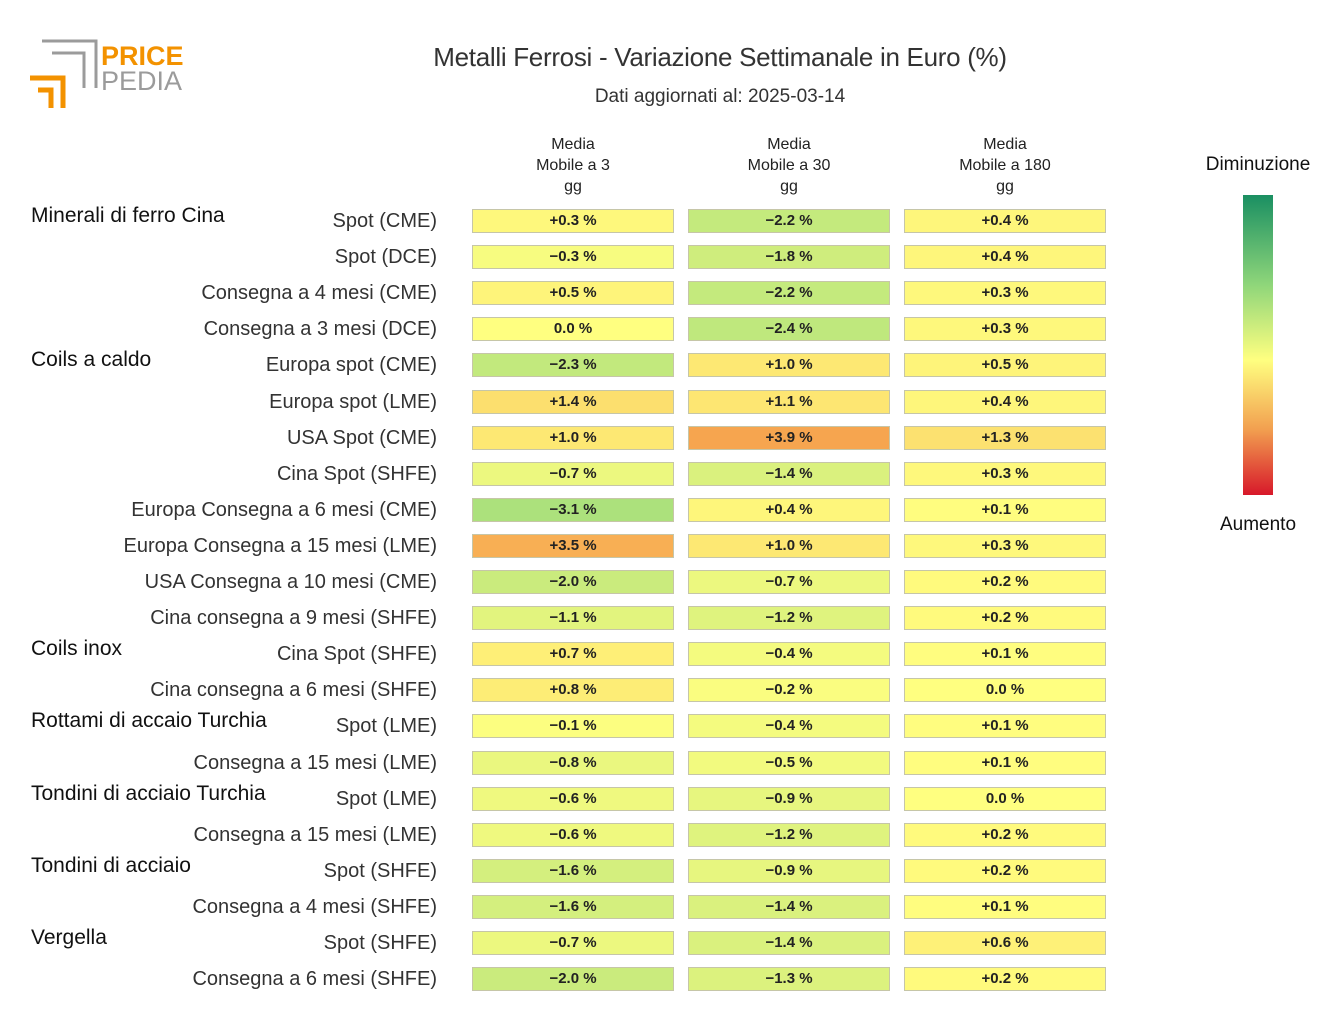 Image resolution: width=1320 pixels, height=1020 pixels. What do you see at coordinates (91, 360) in the screenshot?
I see `group-label: Coils a caldo` at bounding box center [91, 360].